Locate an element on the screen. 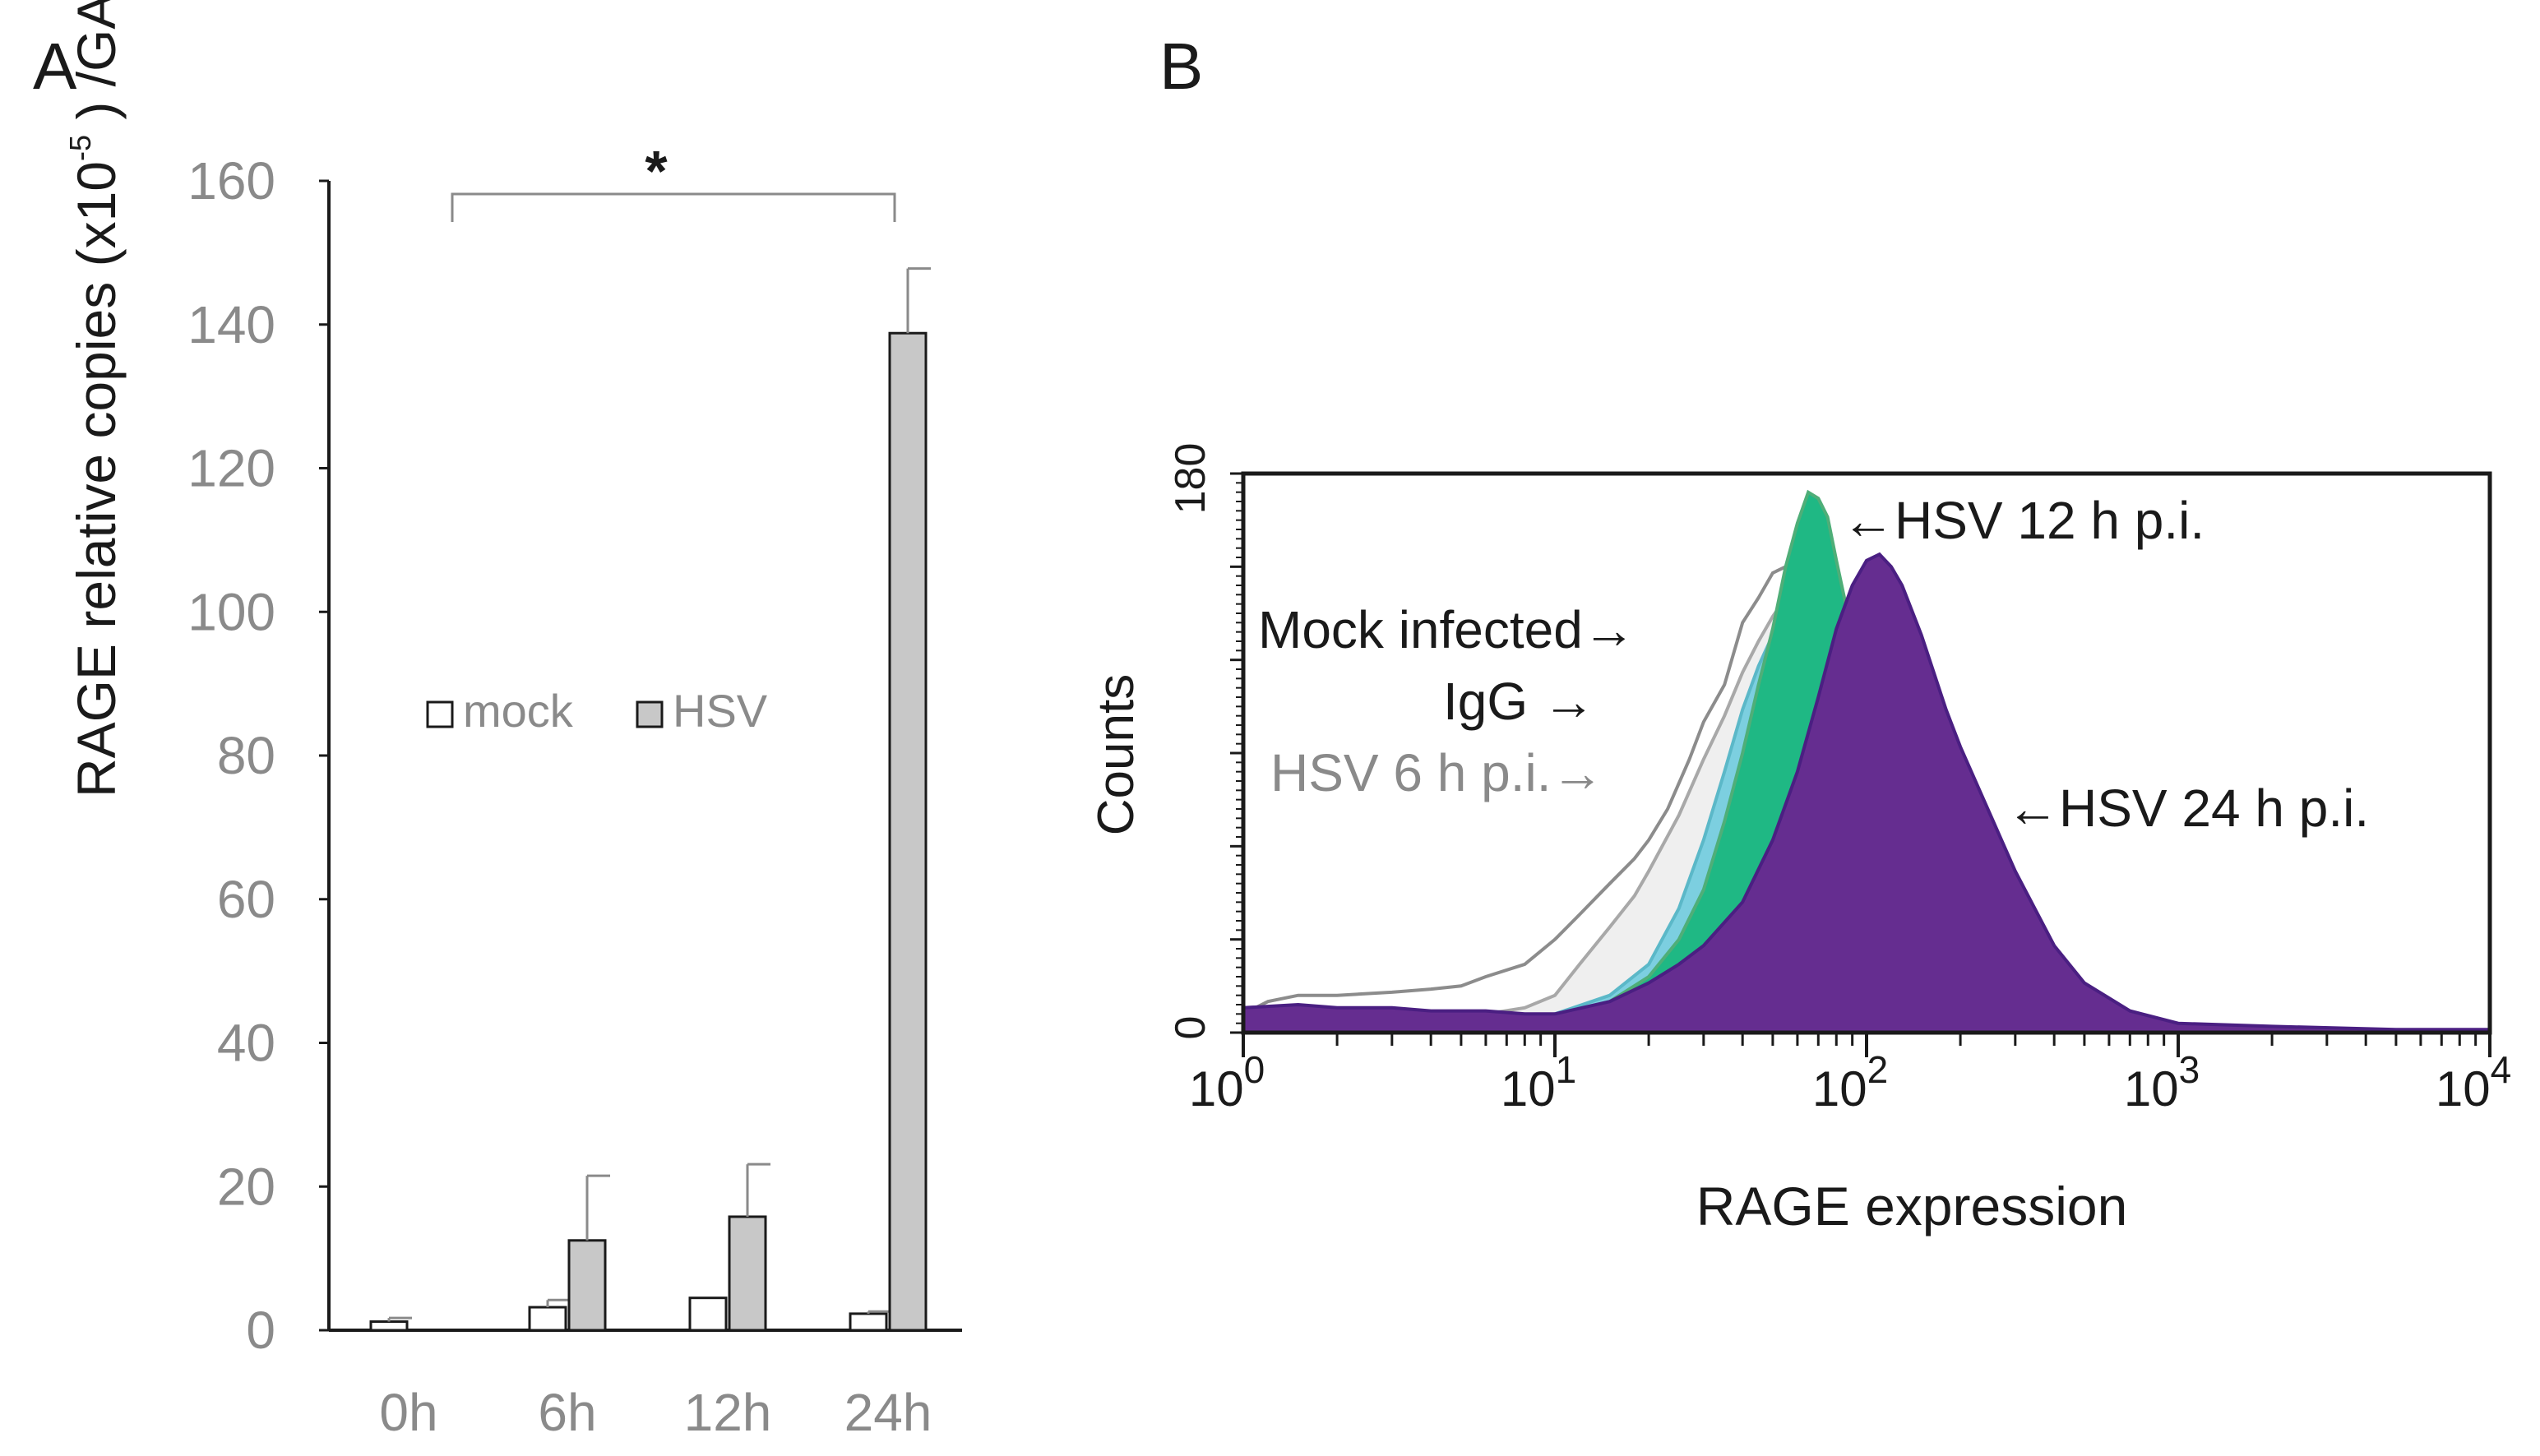 The image size is (2540, 1456). panel-b-xtick-label: 10⁴ is located at coordinates (2473, 1082).